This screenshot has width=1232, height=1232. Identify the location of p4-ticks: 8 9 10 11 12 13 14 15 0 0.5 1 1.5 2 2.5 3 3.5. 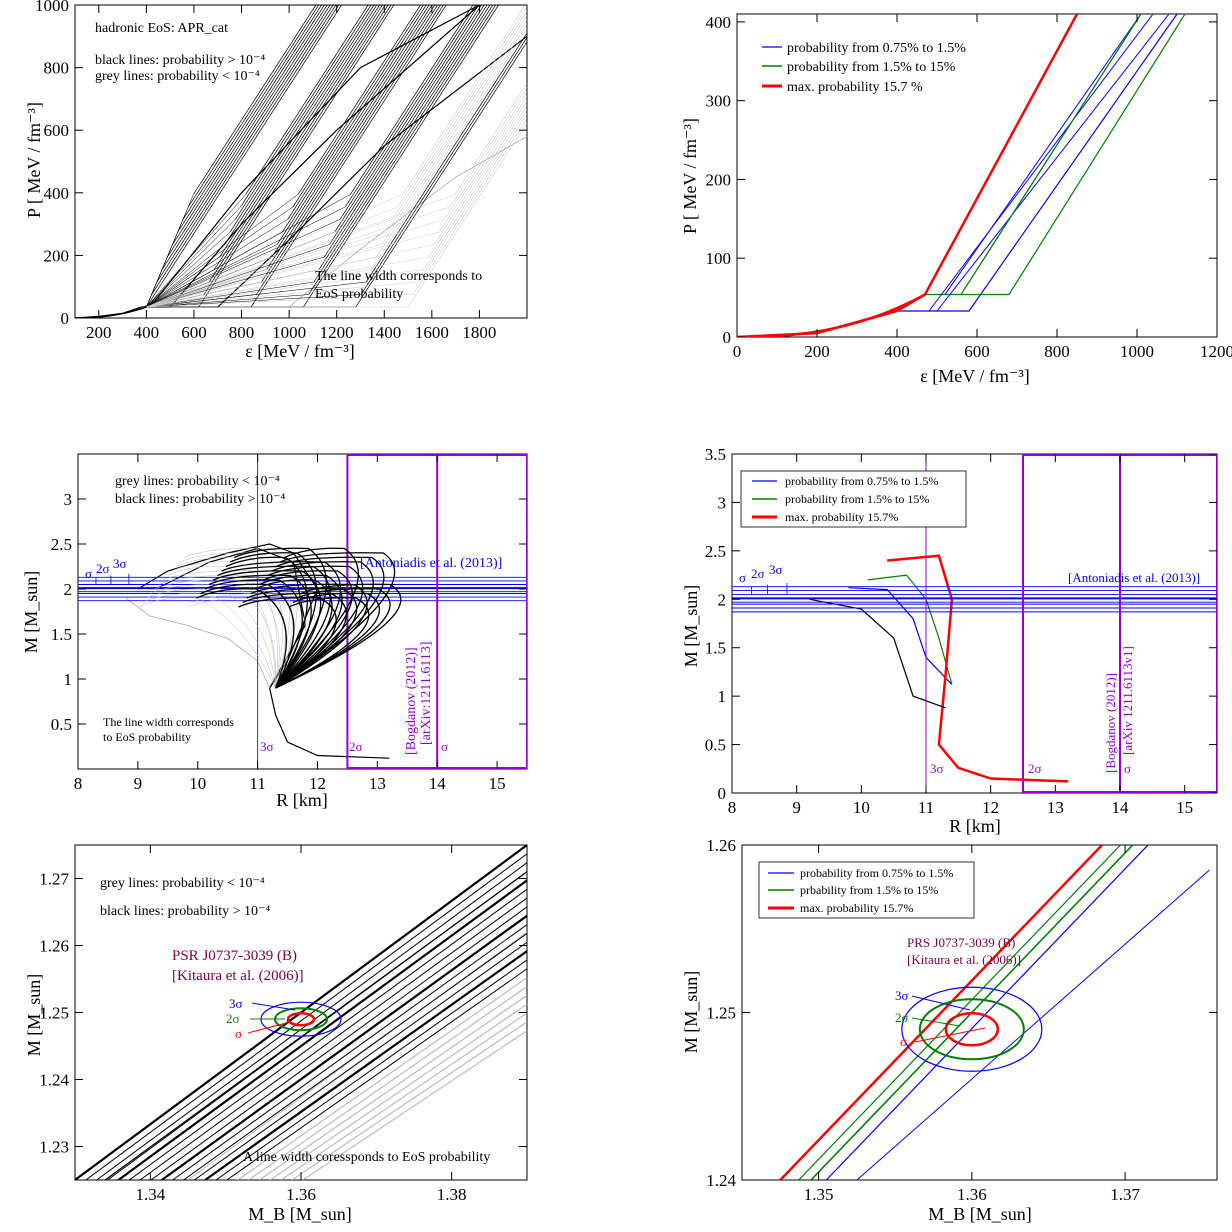
(961, 631).